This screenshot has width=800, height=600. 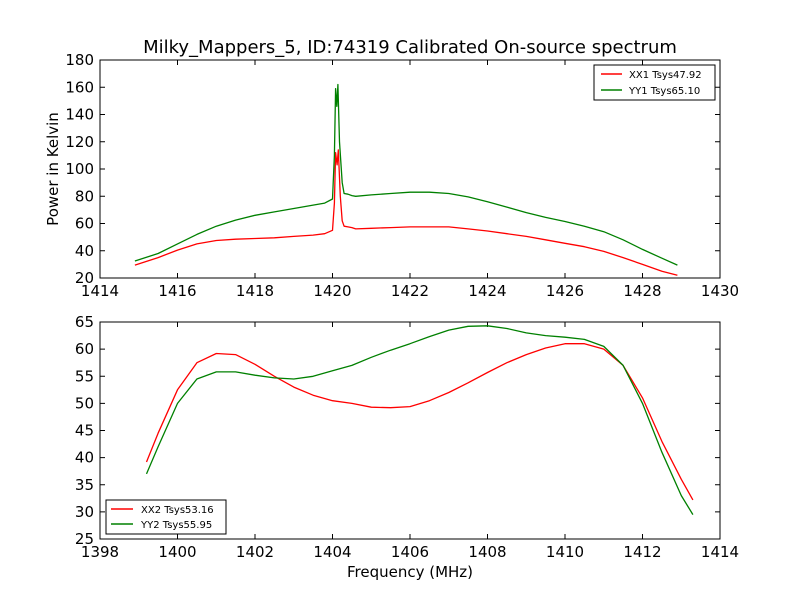 What do you see at coordinates (84, 458) in the screenshot?
I see `bottom-y-tick-label: 40` at bounding box center [84, 458].